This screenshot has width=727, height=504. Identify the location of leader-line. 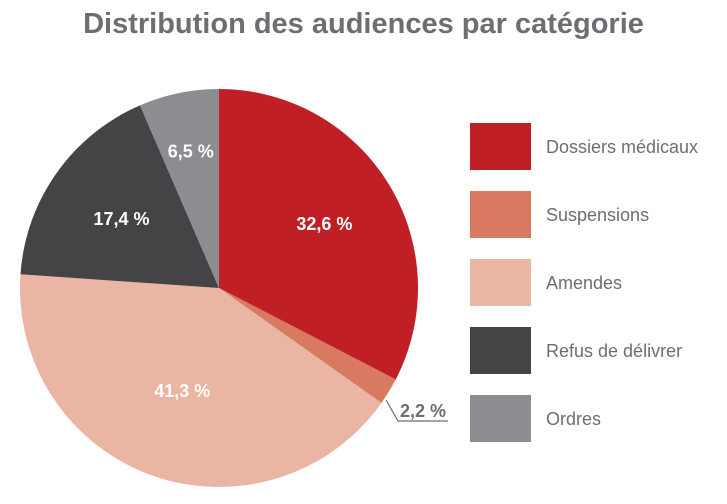
(416, 410).